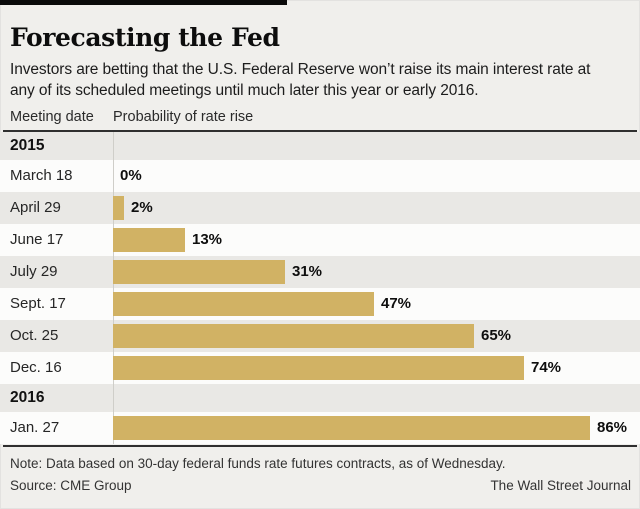  What do you see at coordinates (27, 145) in the screenshot?
I see `year-label: 2015` at bounding box center [27, 145].